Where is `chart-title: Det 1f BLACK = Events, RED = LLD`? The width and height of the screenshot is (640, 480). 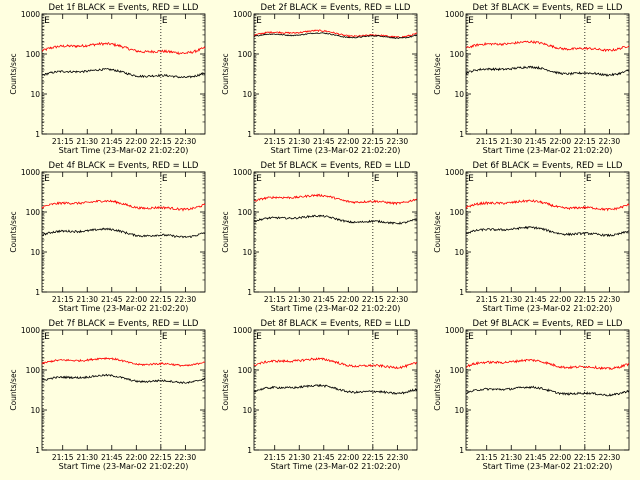 chart-title: Det 1f BLACK = Events, RED = LLD is located at coordinates (124, 8).